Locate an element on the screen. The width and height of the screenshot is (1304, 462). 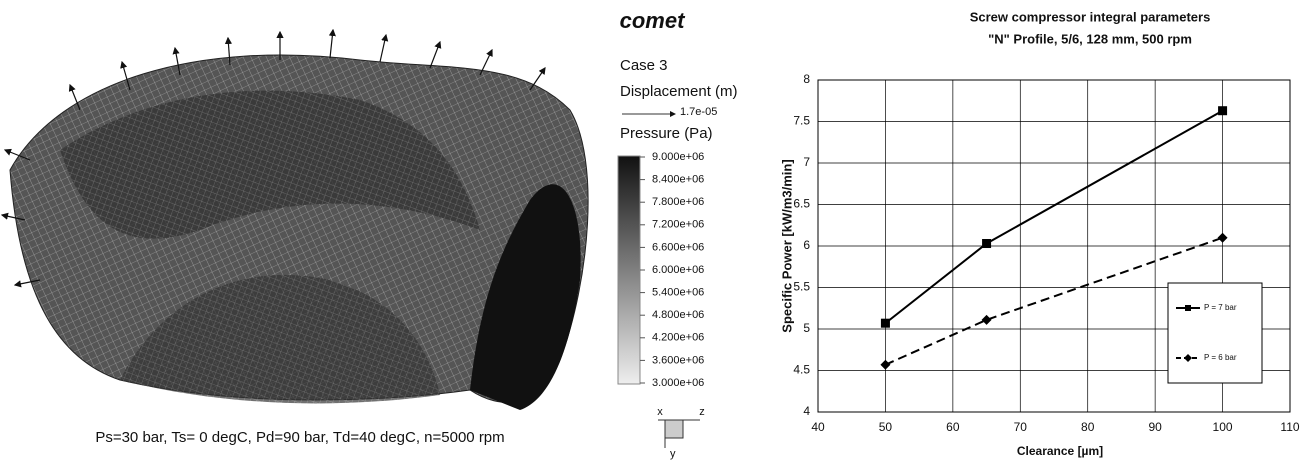
chart-subtitle: "N" Profile, 5/6, 128 mm, 500 rpm is located at coordinates (1090, 38).